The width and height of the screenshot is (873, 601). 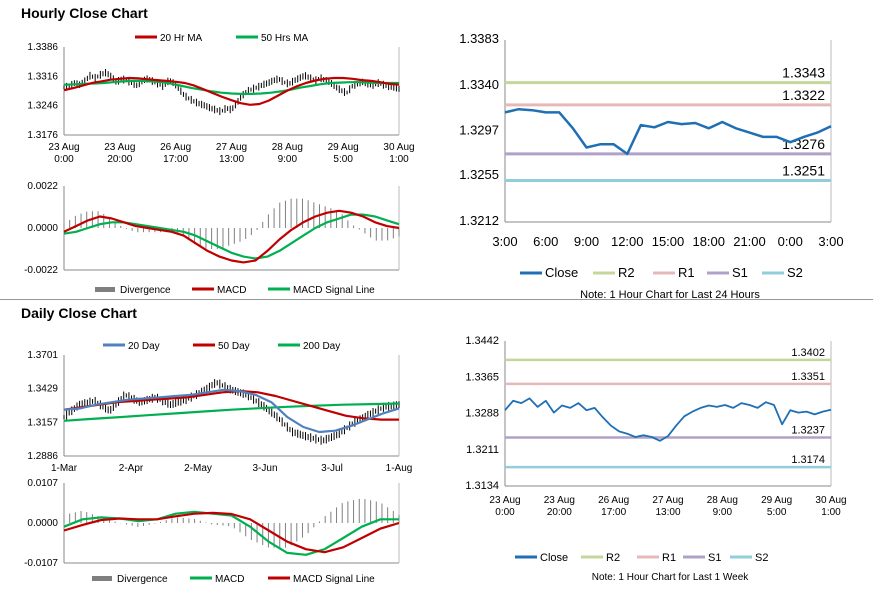 I want to click on hourly-price-y-tick: 1.3176, so click(x=42, y=135).